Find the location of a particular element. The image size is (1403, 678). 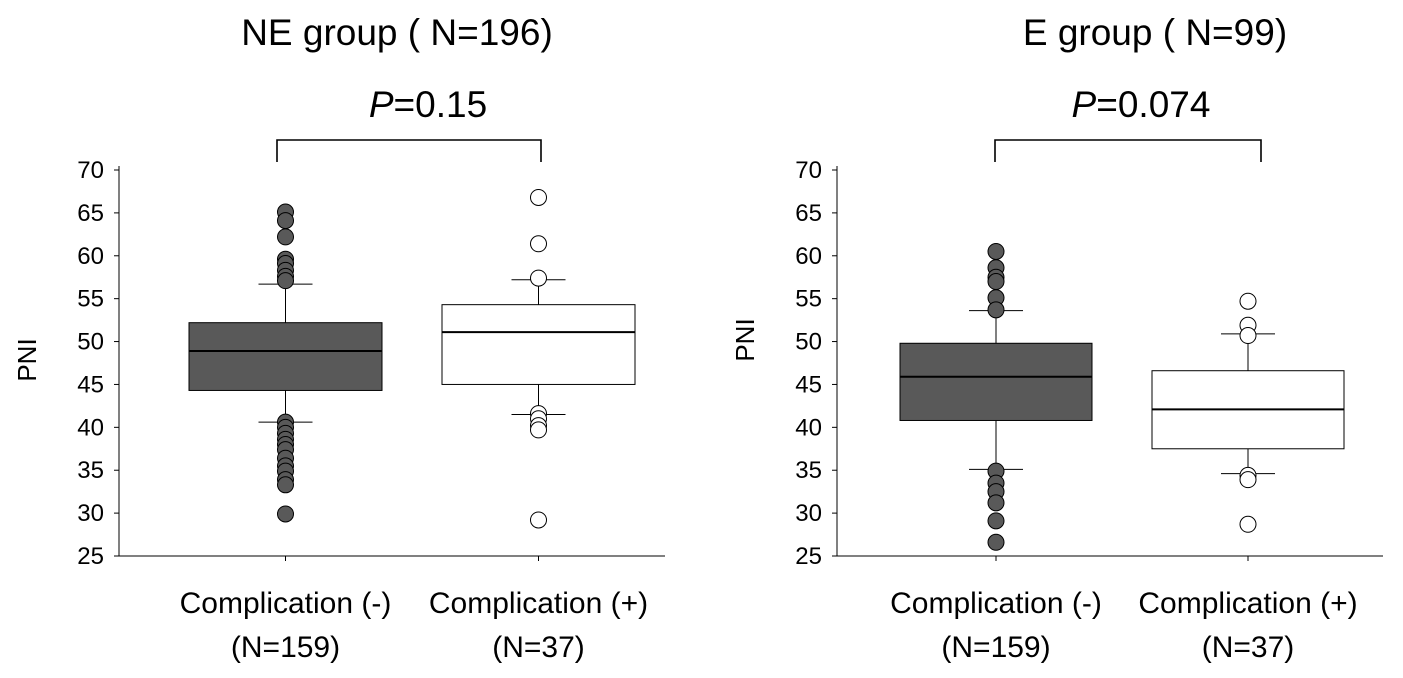

p-value: =0.15 is located at coordinates (441, 104).